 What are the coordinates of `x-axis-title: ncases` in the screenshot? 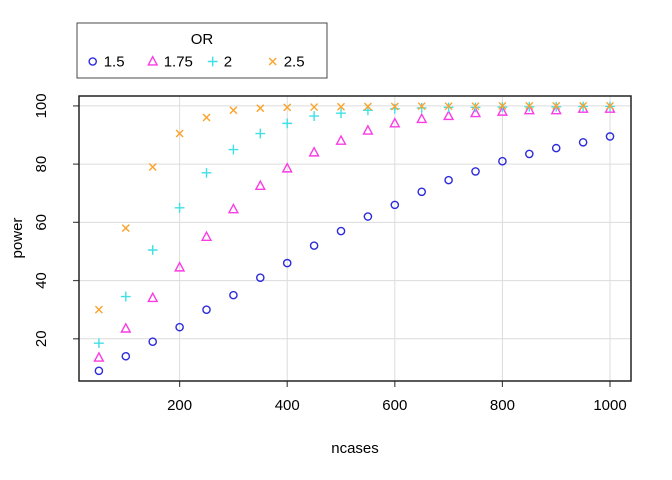 It's located at (355, 448).